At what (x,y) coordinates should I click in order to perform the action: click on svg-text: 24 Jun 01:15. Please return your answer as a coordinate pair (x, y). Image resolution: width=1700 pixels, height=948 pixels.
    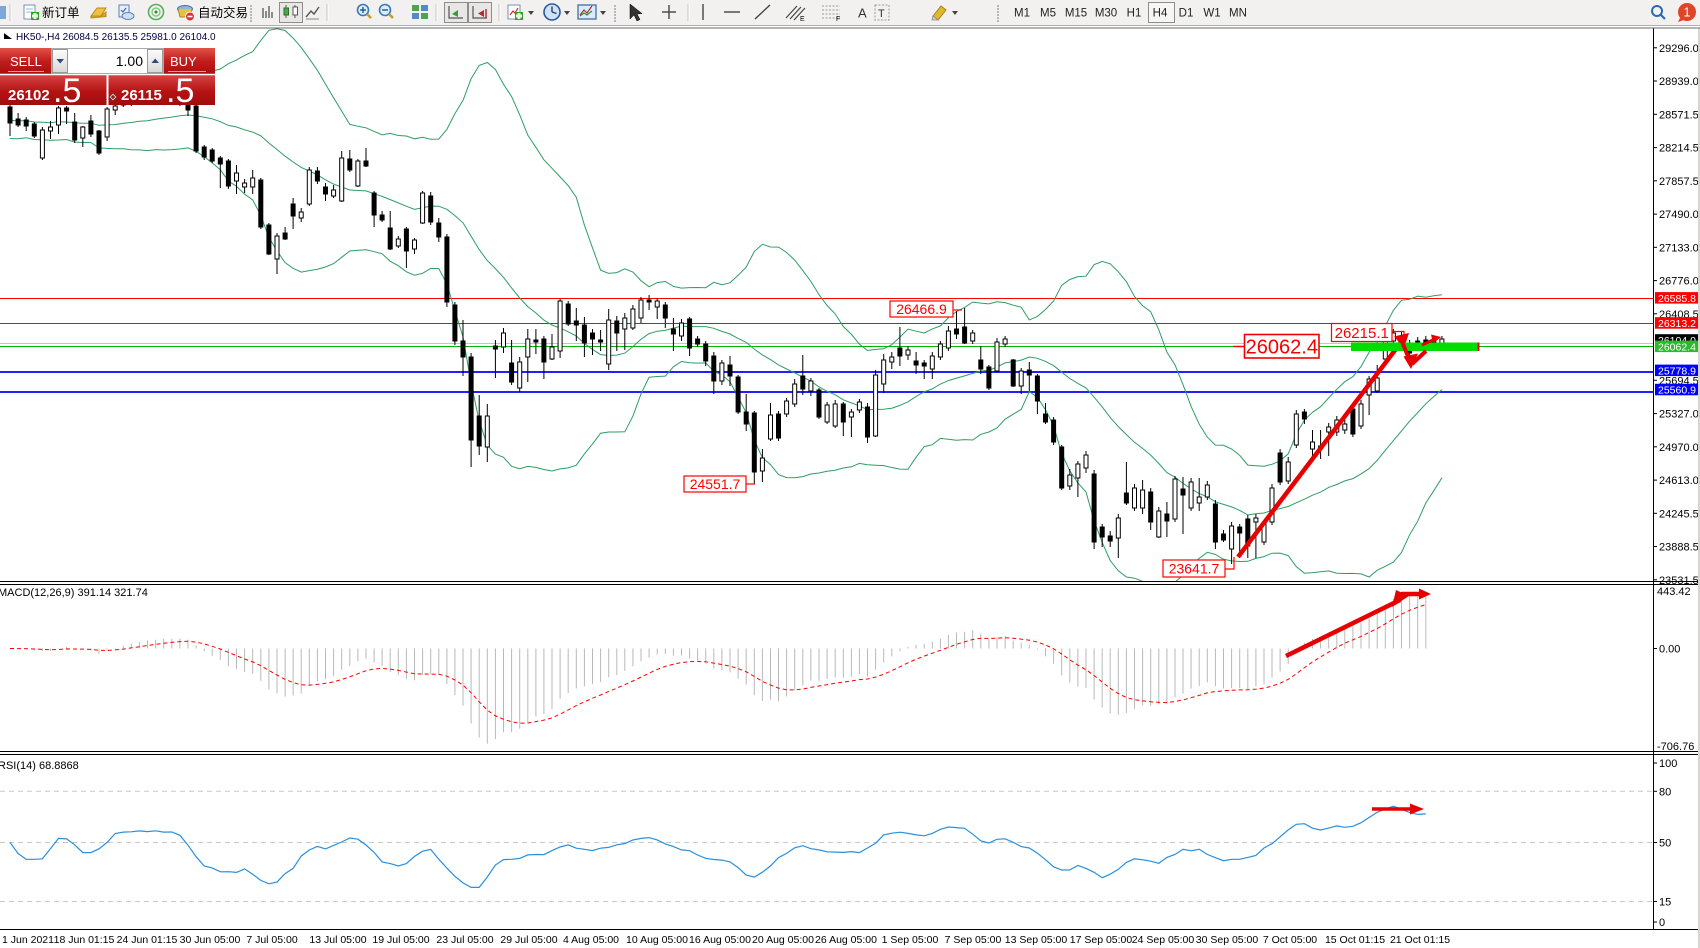
    Looking at the image, I should click on (147, 940).